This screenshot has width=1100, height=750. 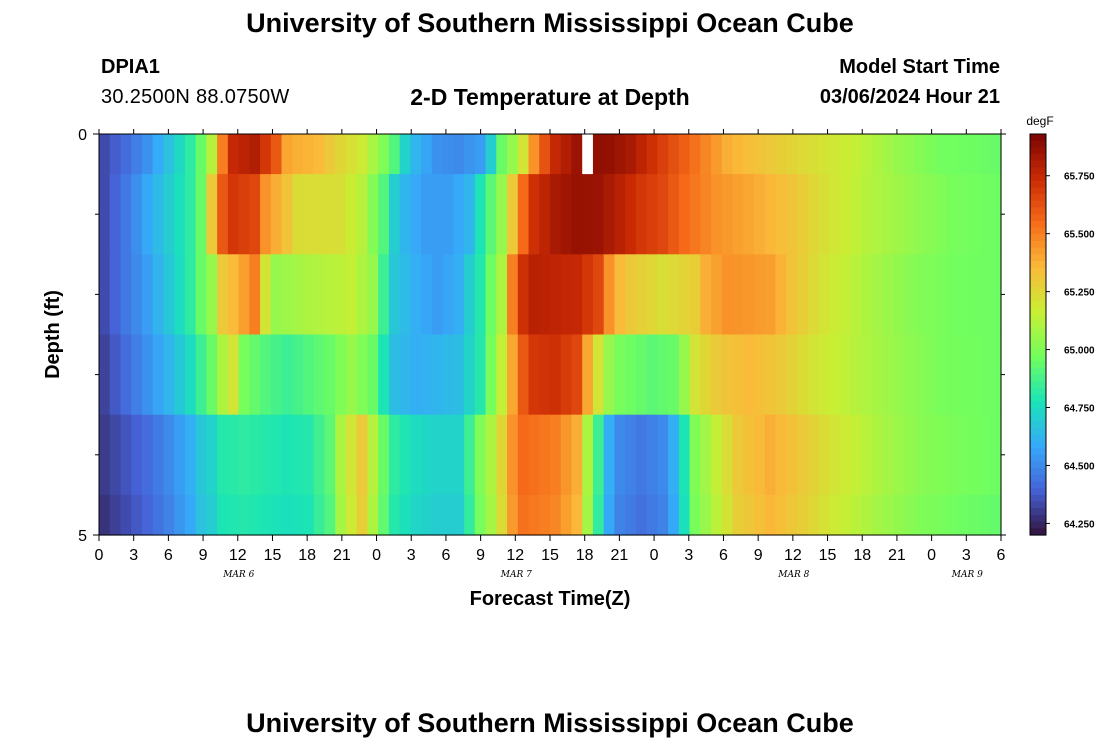 I want to click on colorbar-frame, so click(x=1038, y=334).